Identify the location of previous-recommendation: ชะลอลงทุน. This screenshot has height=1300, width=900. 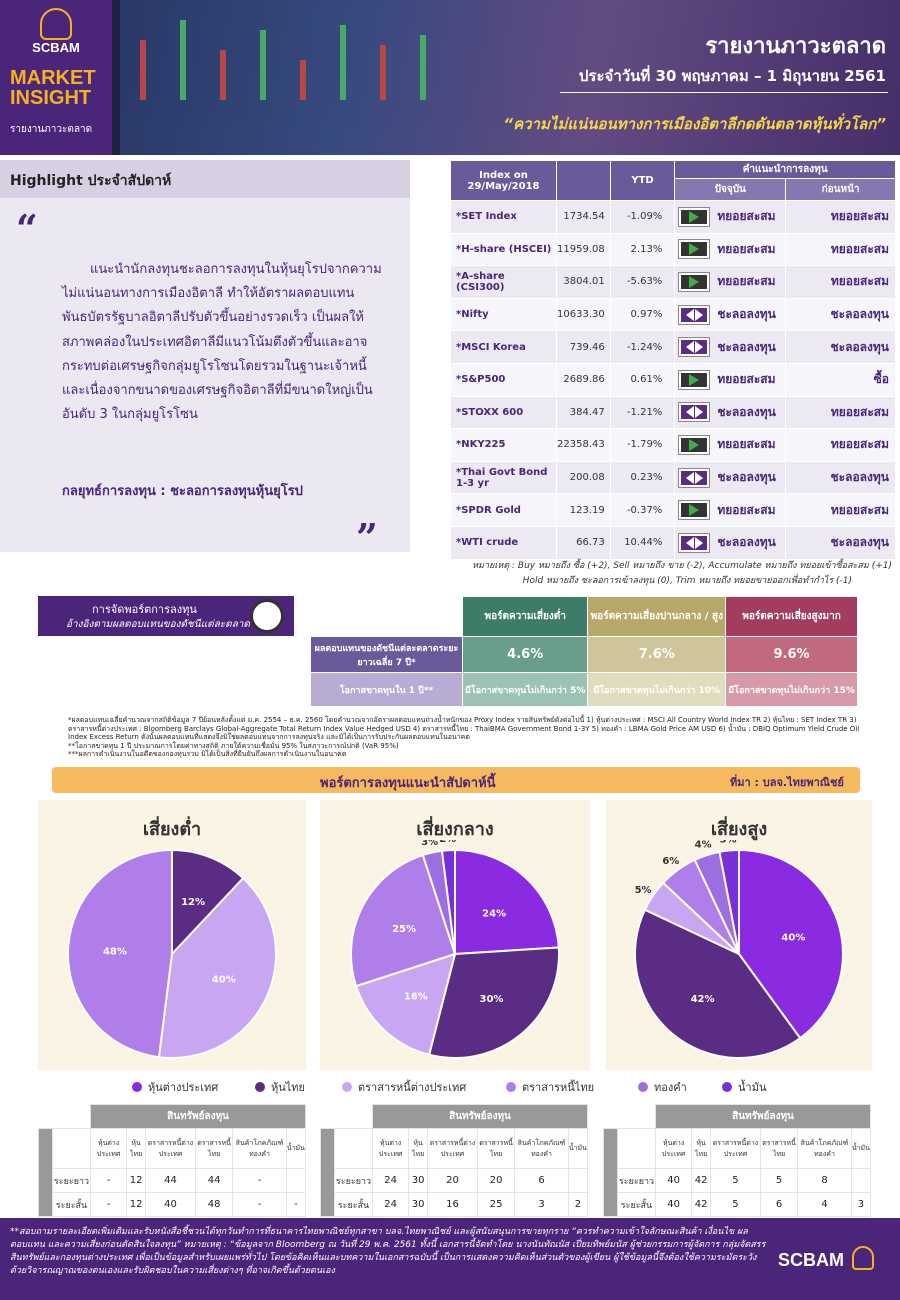
(840, 542).